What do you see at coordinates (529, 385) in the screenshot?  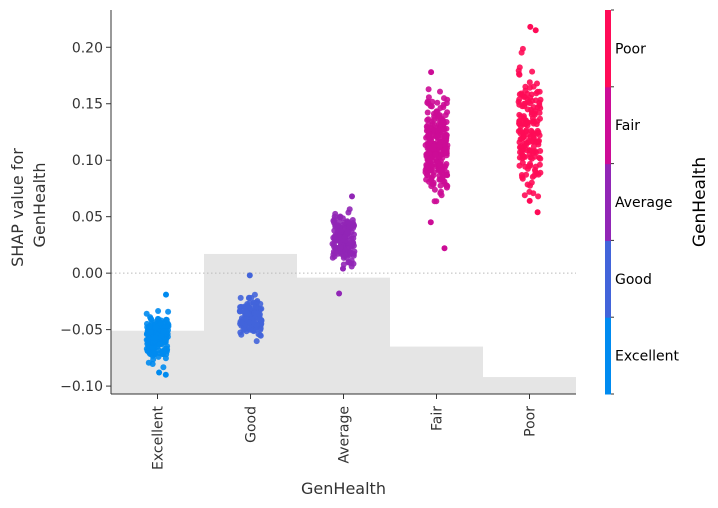 I see `histogram-bar-poor` at bounding box center [529, 385].